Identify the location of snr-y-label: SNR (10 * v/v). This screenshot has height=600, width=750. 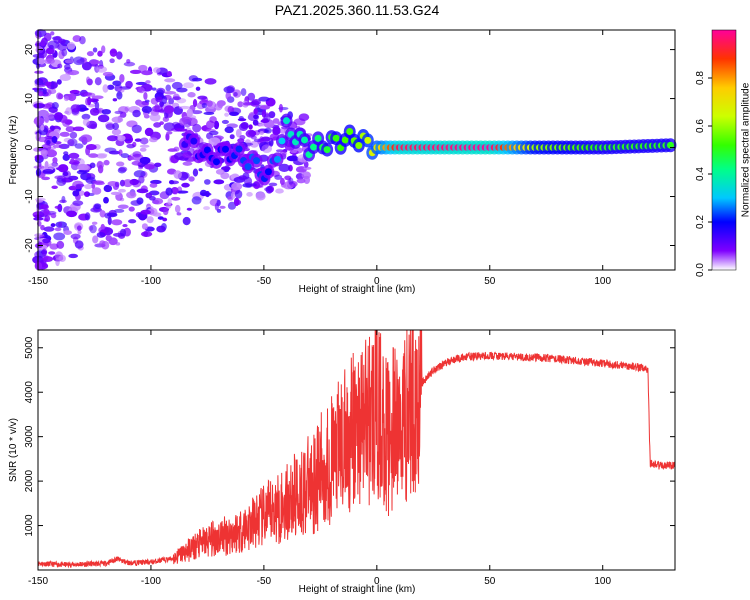
(13, 450).